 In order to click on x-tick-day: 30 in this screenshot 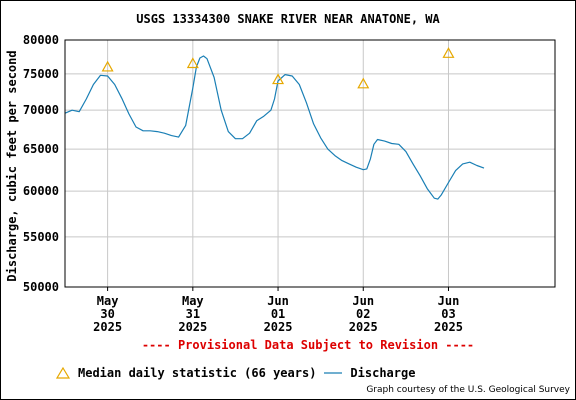, I will do `click(107, 314)`.